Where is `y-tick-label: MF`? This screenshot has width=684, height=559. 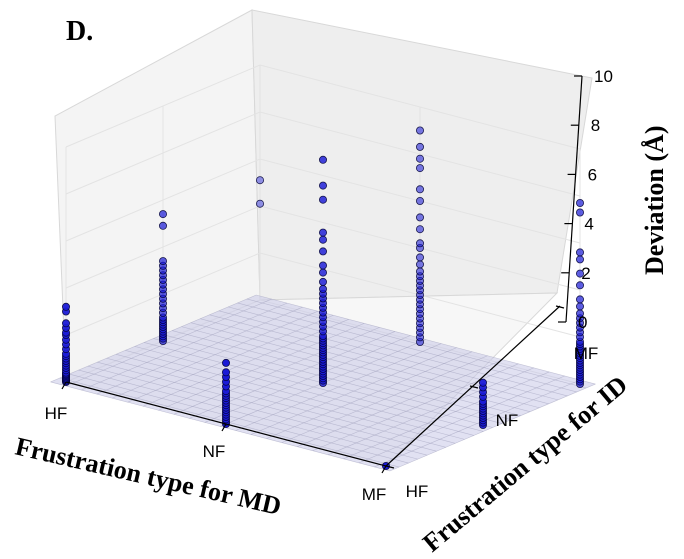 y-tick-label: MF is located at coordinates (586, 353).